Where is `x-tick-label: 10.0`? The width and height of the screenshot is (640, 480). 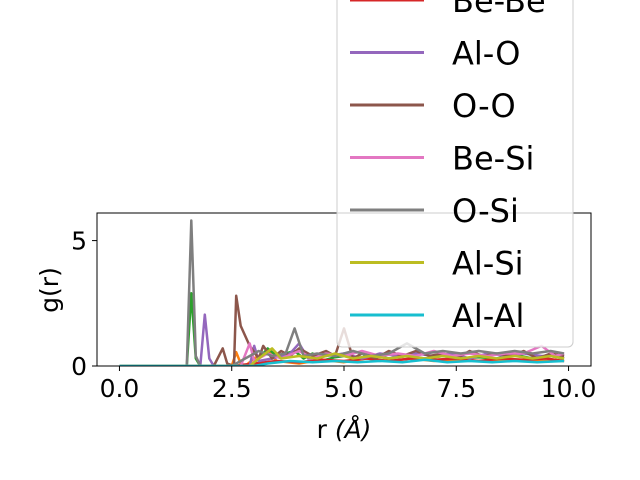
x-tick-label: 10.0 is located at coordinates (569, 388).